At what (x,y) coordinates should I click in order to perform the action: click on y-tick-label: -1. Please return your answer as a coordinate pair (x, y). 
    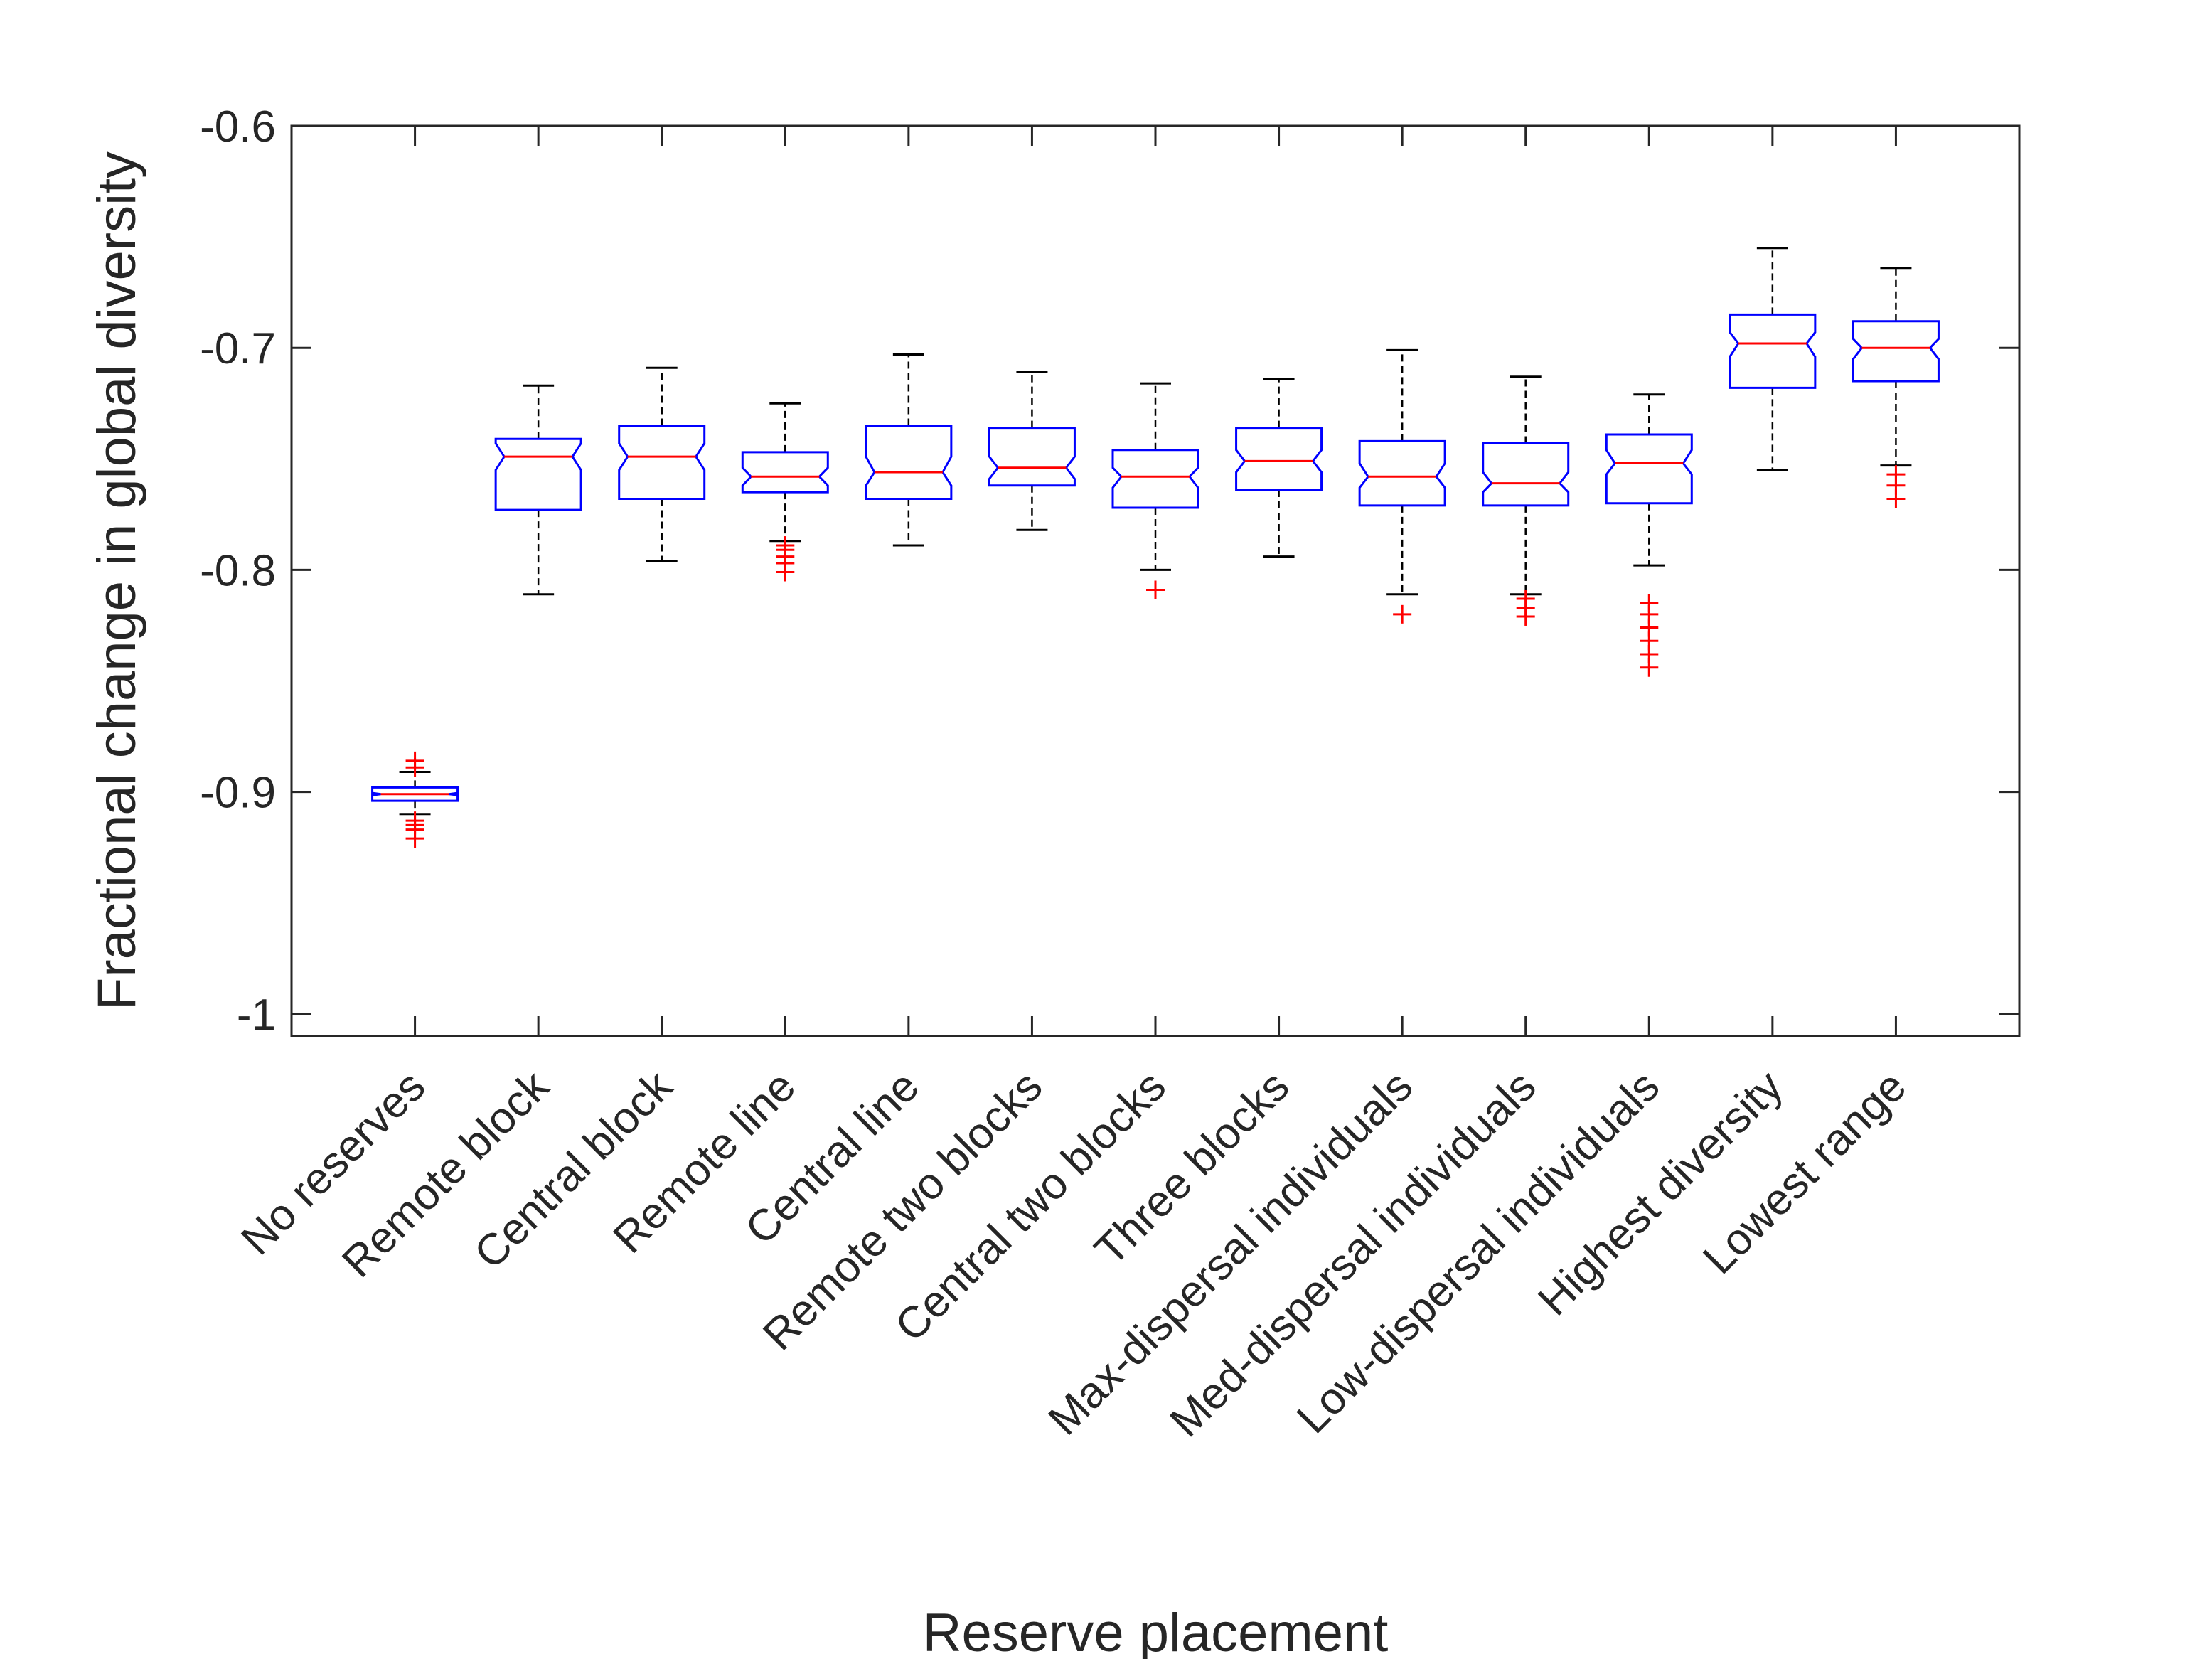
    Looking at the image, I should click on (256, 1015).